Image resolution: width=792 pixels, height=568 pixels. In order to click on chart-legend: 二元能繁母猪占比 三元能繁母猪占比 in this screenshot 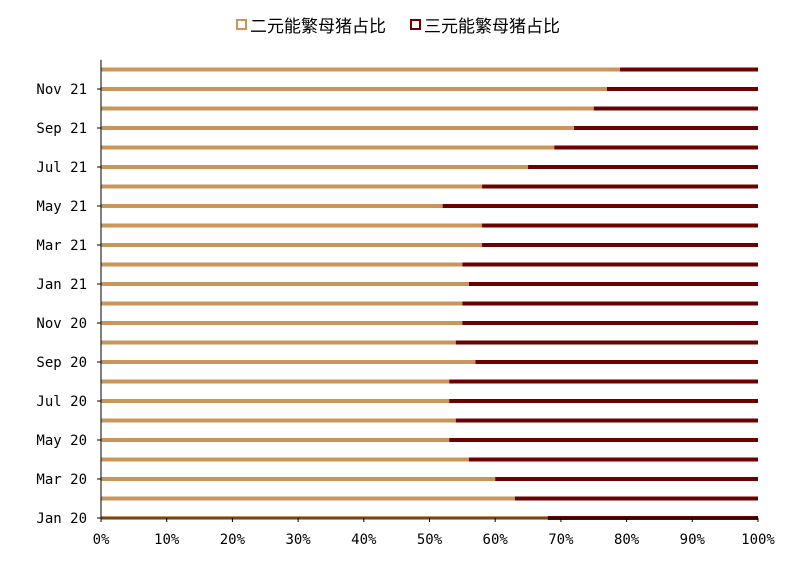, I will do `click(398, 24)`.